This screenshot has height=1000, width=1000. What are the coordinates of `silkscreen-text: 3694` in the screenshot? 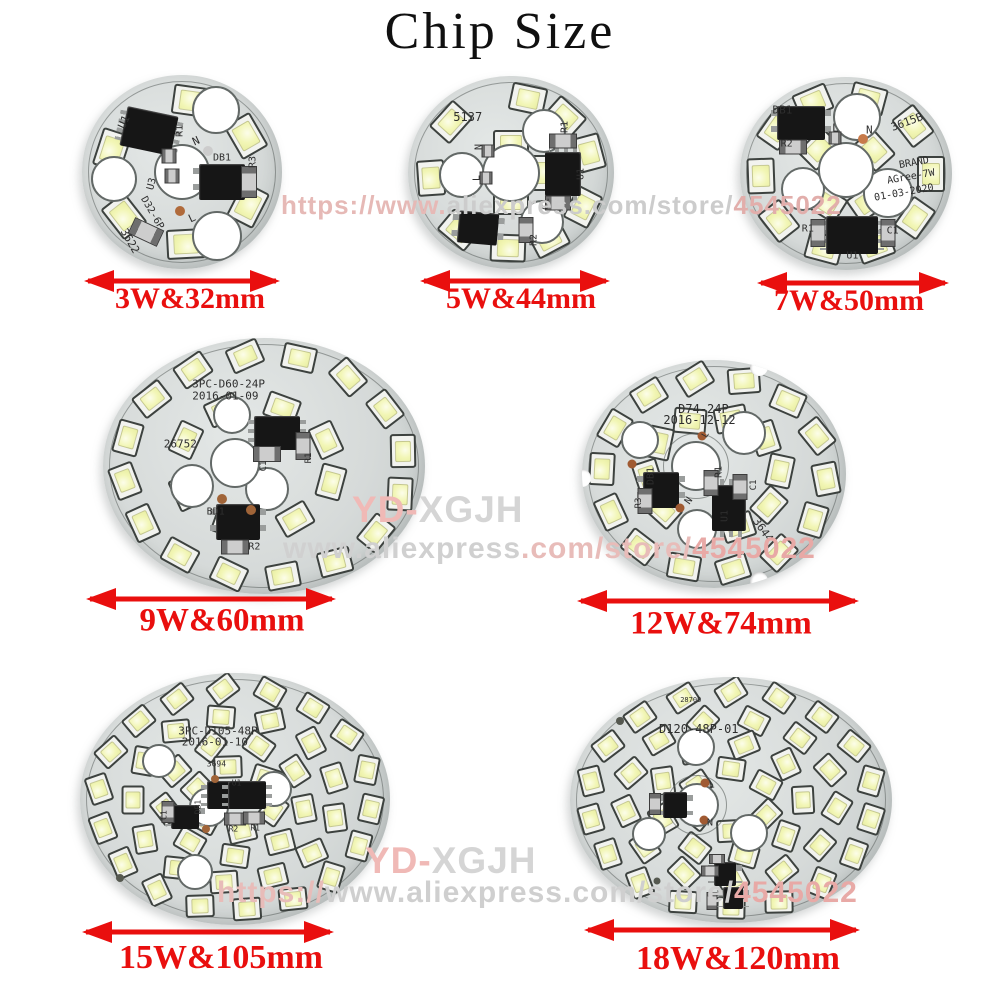 It's located at (216, 764).